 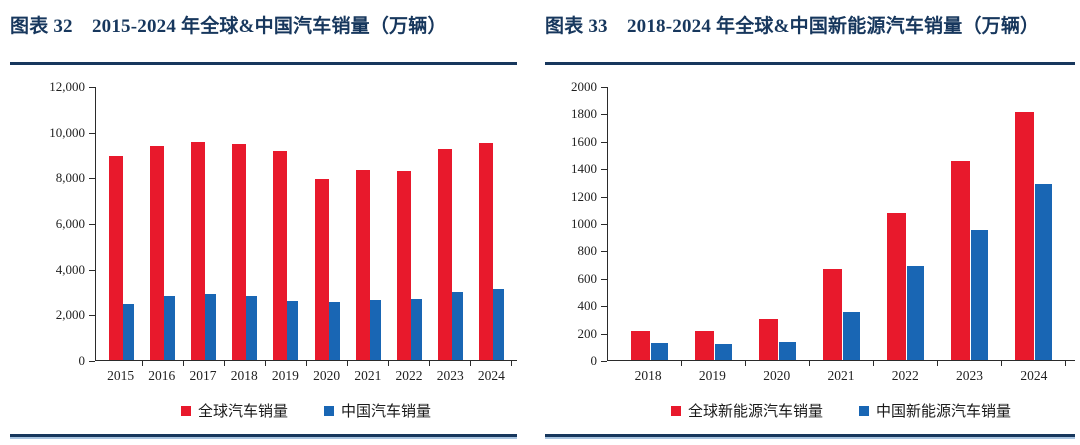 I want to click on bar-global-auto-2022, so click(x=403, y=265).